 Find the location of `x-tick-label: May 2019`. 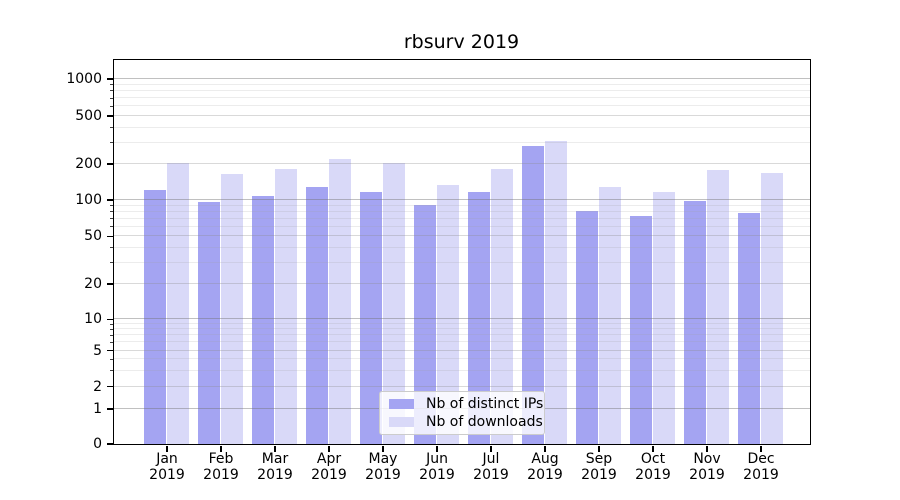

x-tick-label: May 2019 is located at coordinates (383, 467).